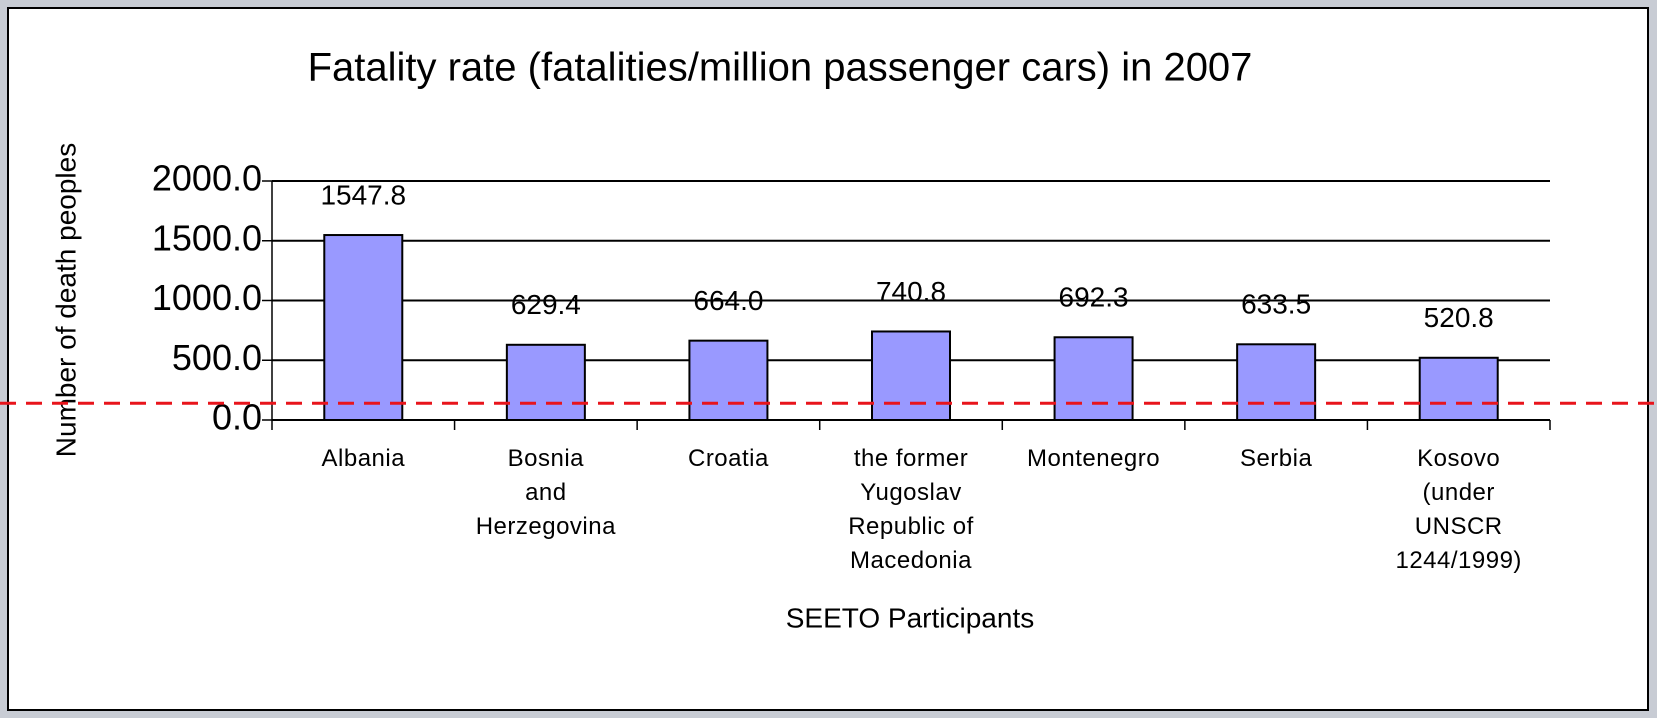 The width and height of the screenshot is (1657, 718). What do you see at coordinates (910, 617) in the screenshot?
I see `x-axis-title: SEETO Participants` at bounding box center [910, 617].